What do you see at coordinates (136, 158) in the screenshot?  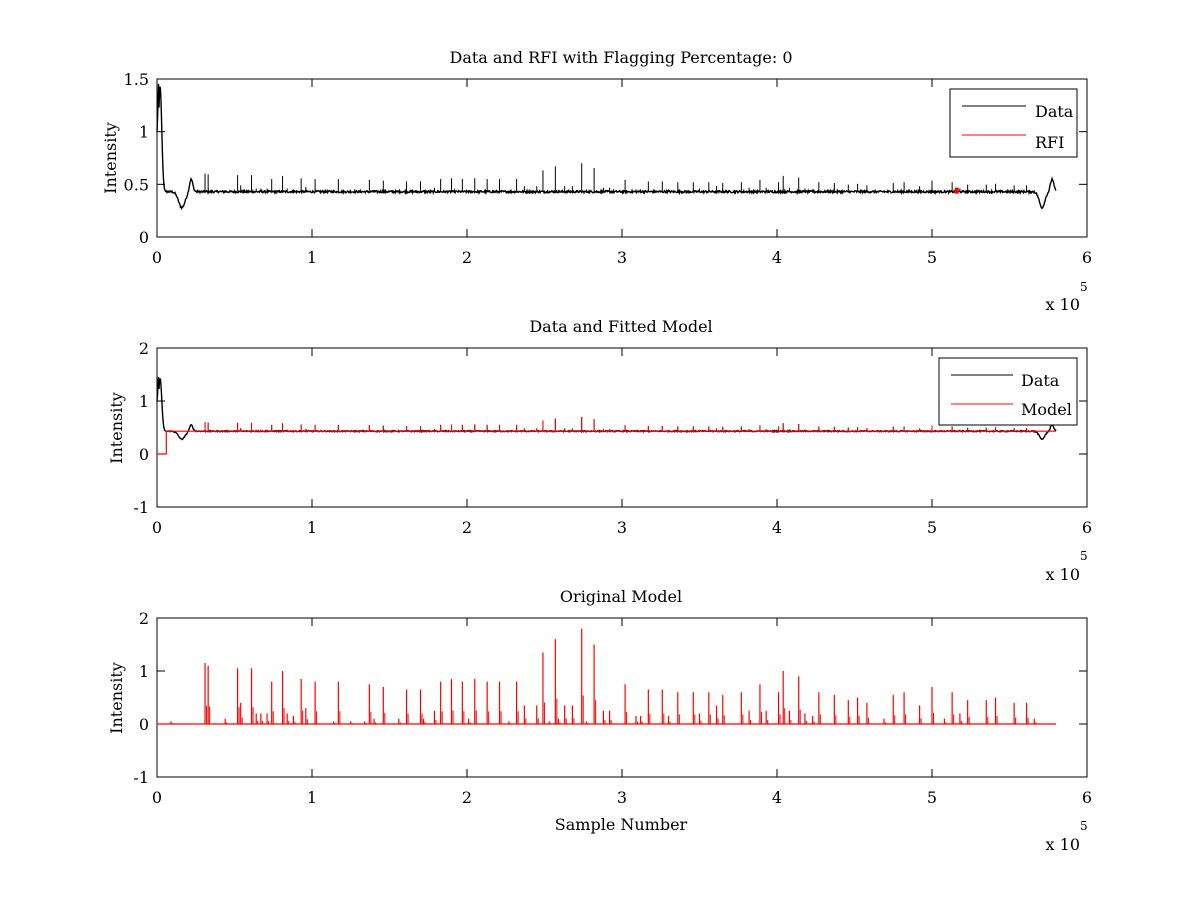 I see `y-tick-labels: 0 0.5 1 1.5` at bounding box center [136, 158].